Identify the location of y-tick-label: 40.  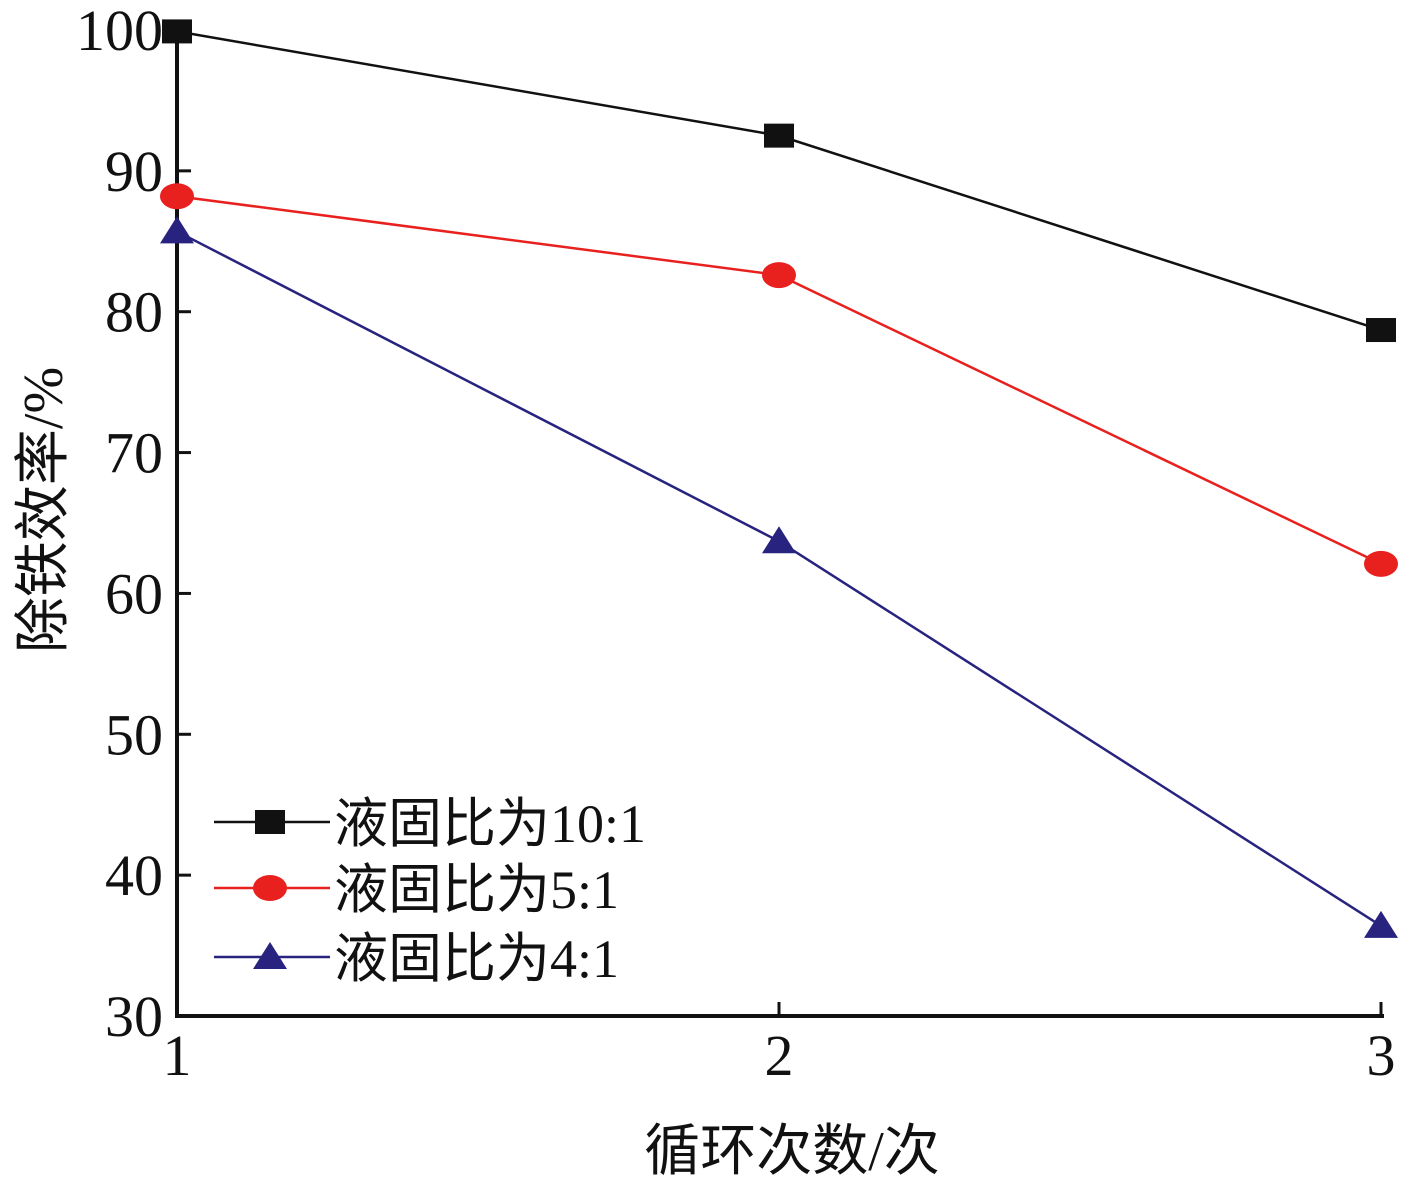
(134, 875).